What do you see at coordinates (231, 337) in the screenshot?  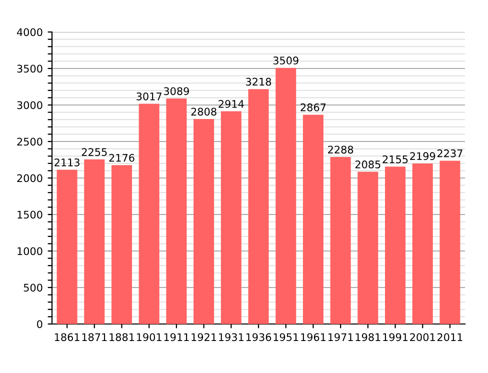 I see `x-tick-label: 1931` at bounding box center [231, 337].